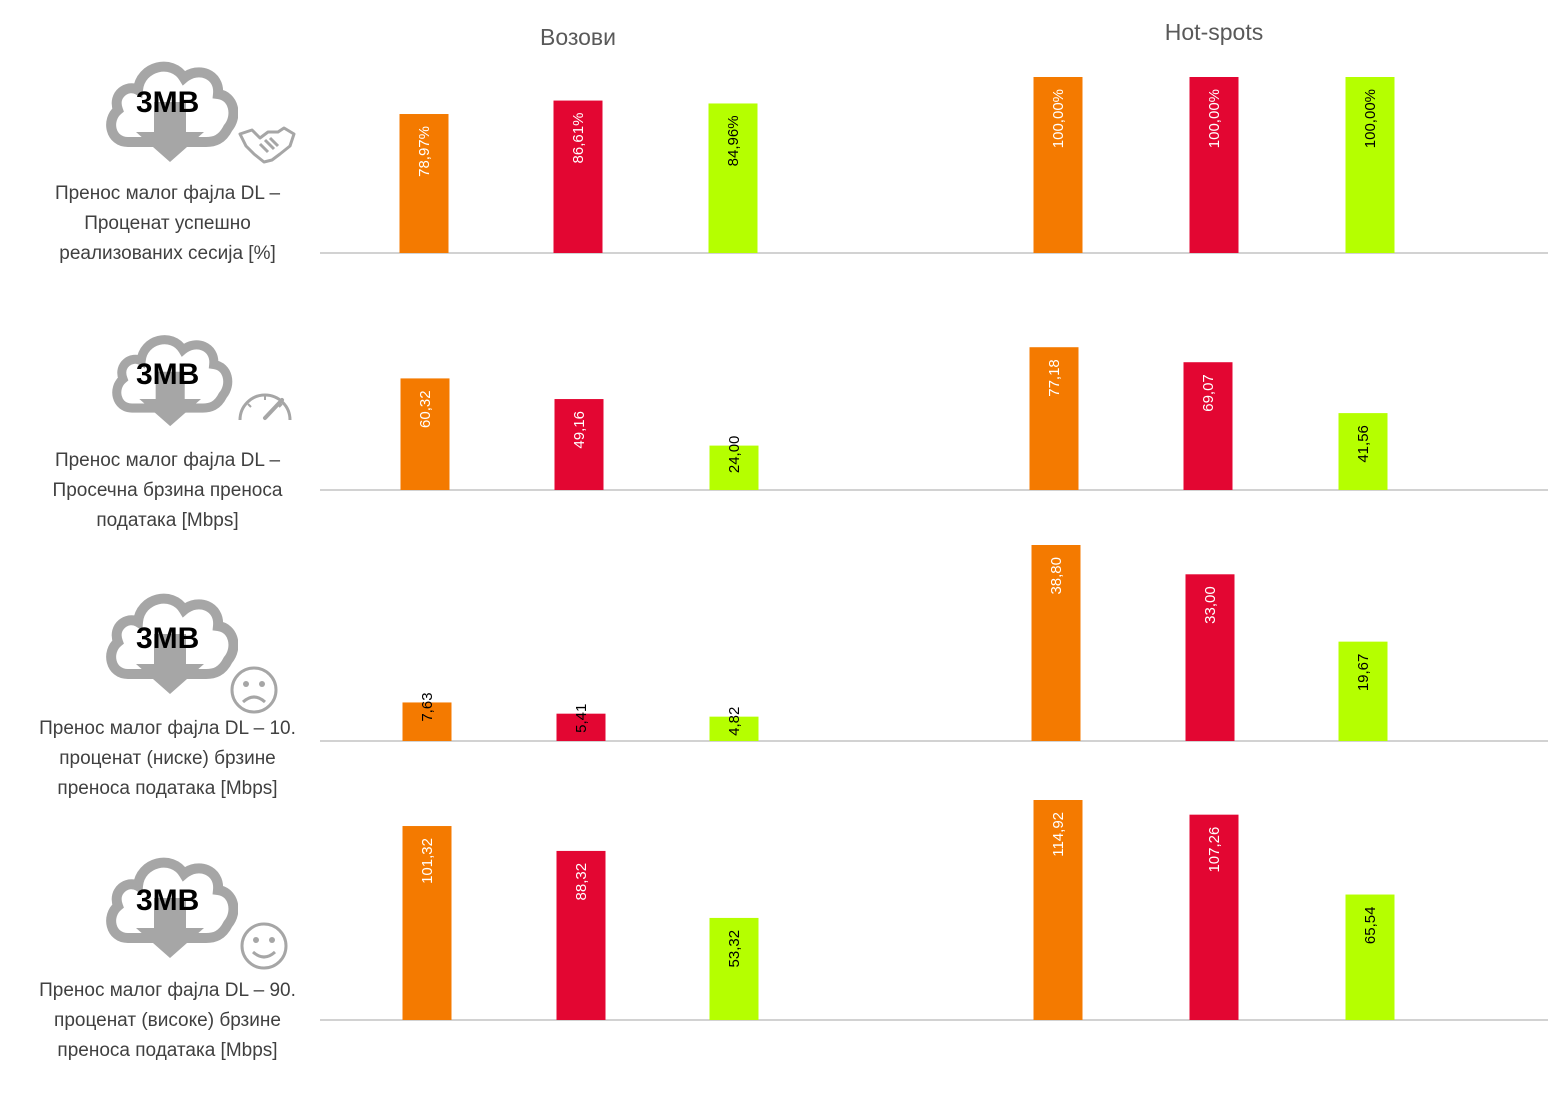 The image size is (1550, 1103). What do you see at coordinates (167, 520) in the screenshot?
I see `row-label-line: података [Mbps]` at bounding box center [167, 520].